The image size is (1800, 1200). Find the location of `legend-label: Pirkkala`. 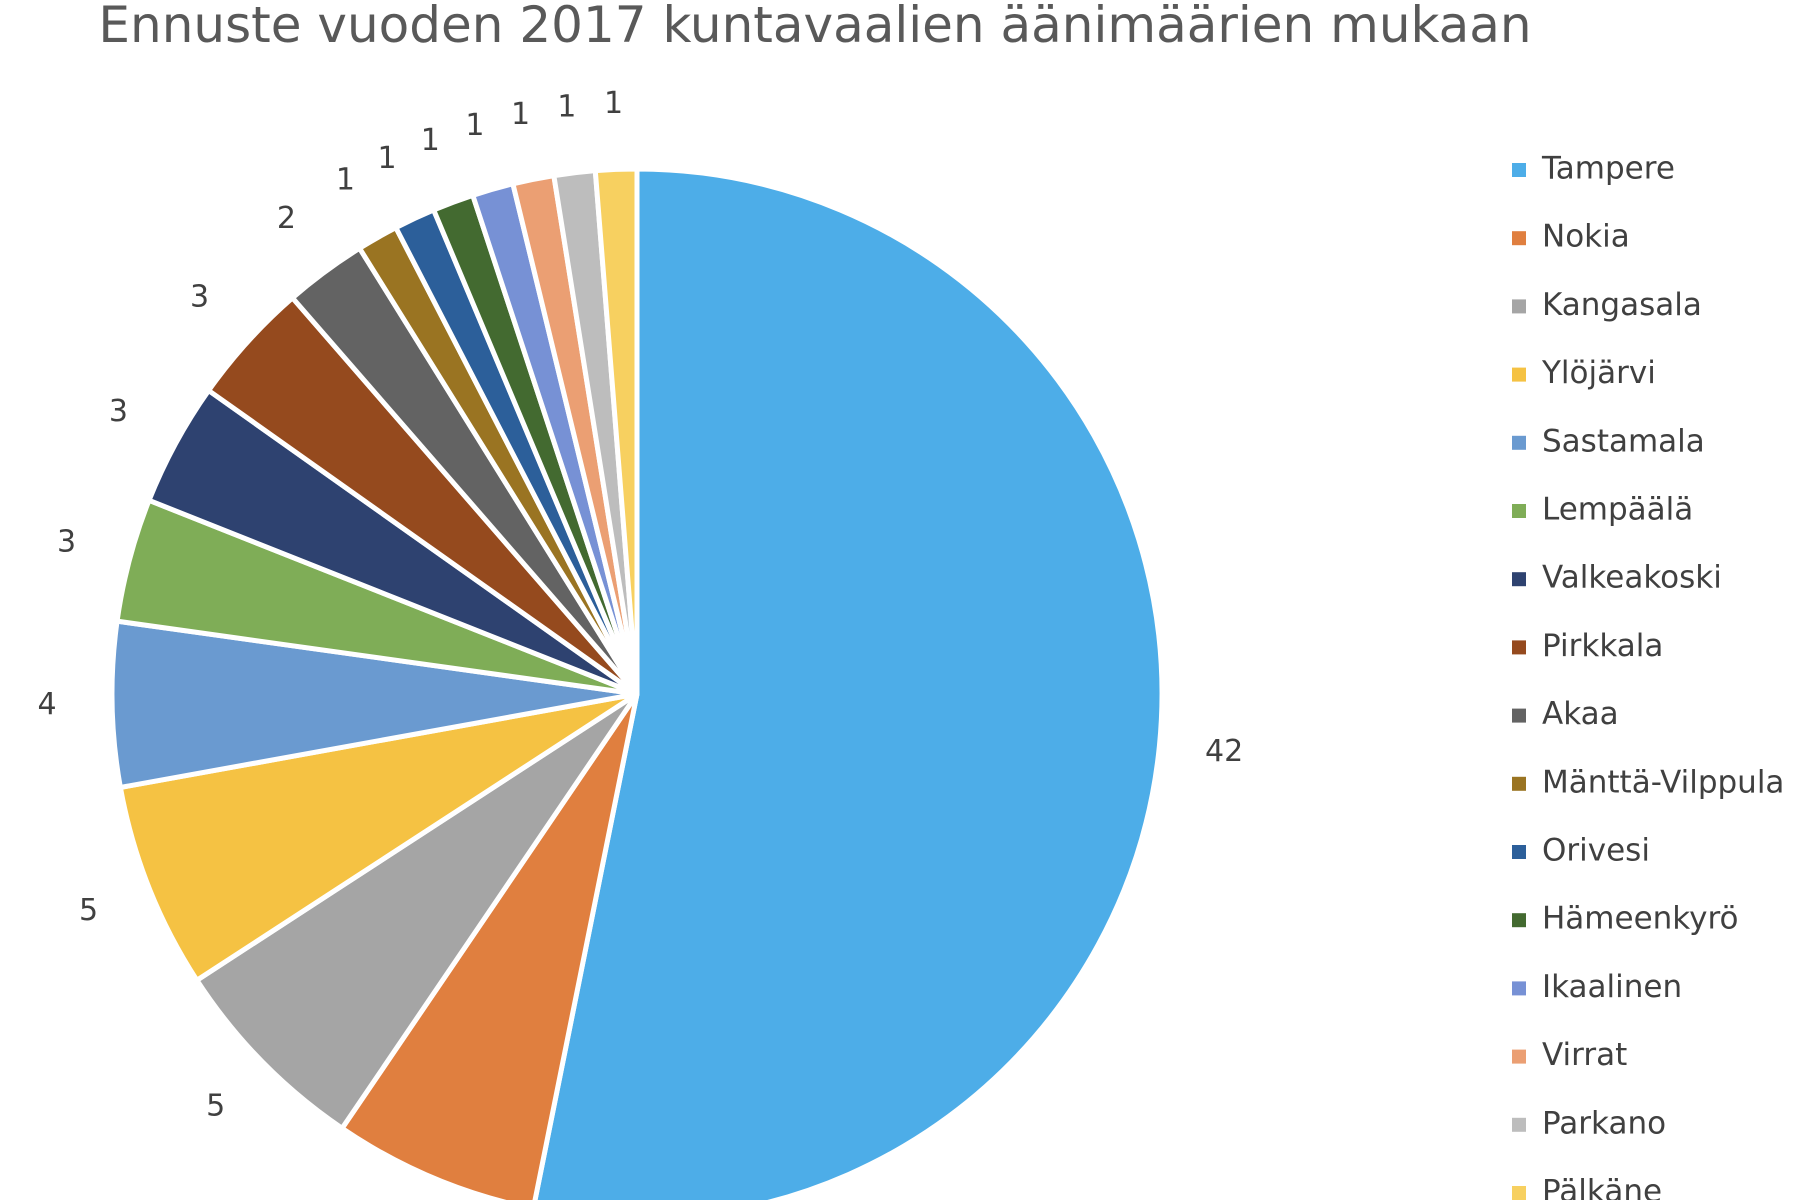

legend-label: Pirkkala is located at coordinates (1602, 646).